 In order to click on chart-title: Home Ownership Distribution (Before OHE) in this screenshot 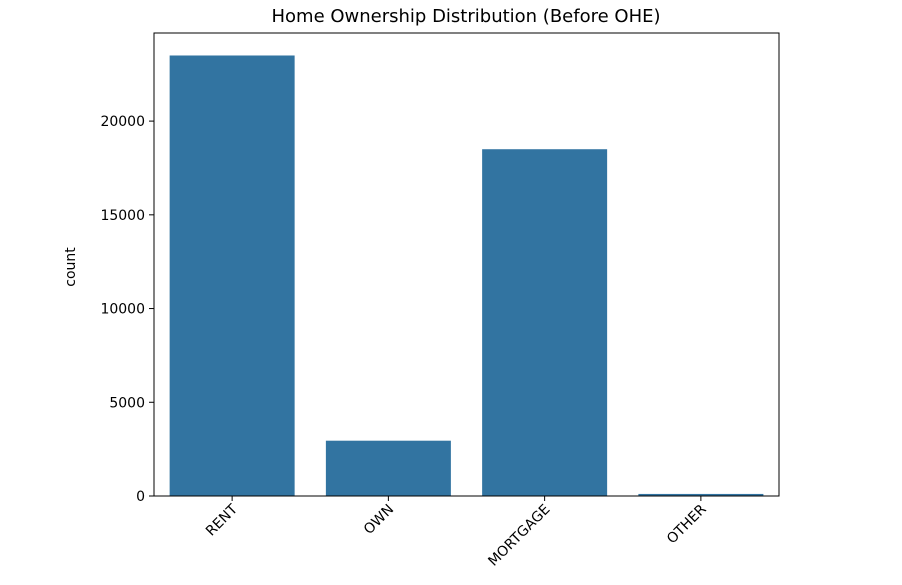, I will do `click(465, 16)`.